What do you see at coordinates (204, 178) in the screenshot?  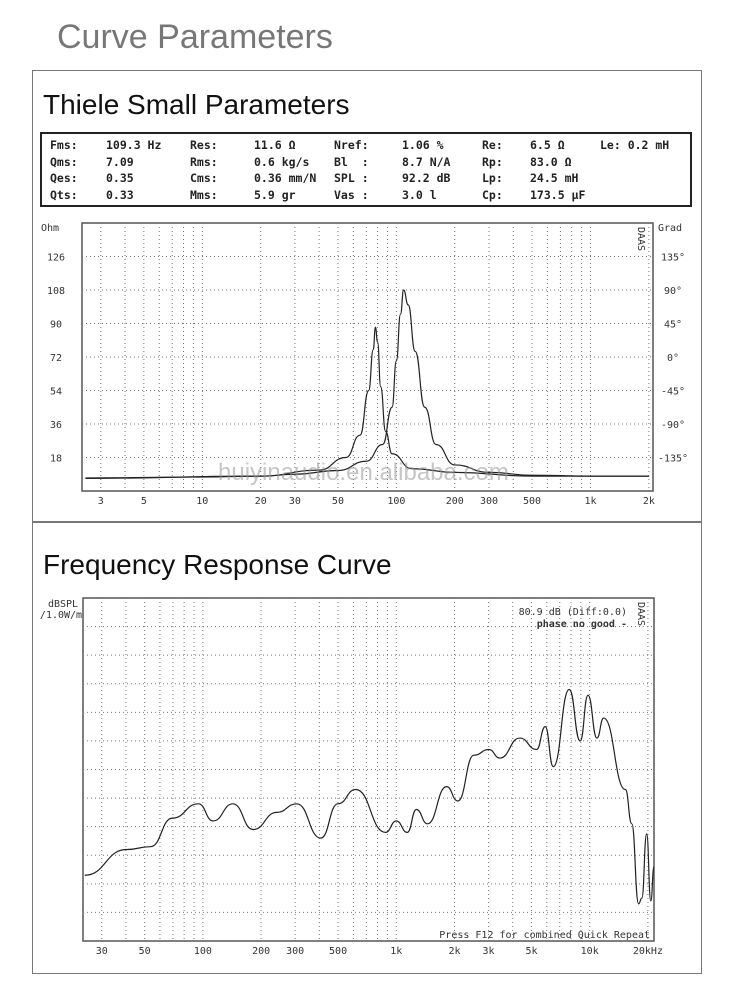 I see `param-label: Cms:` at bounding box center [204, 178].